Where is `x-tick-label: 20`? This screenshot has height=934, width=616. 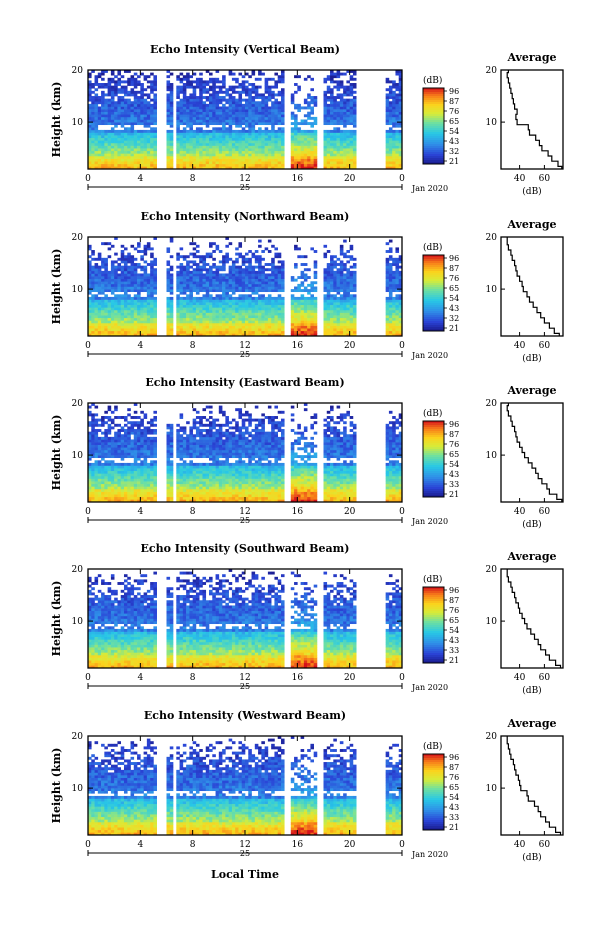 x-tick-label: 20 is located at coordinates (350, 179).